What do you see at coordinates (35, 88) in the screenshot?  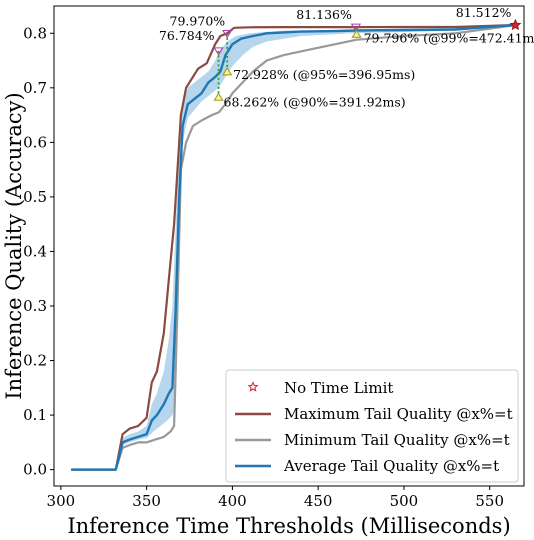 I see `y-tick-label: 0.7` at bounding box center [35, 88].